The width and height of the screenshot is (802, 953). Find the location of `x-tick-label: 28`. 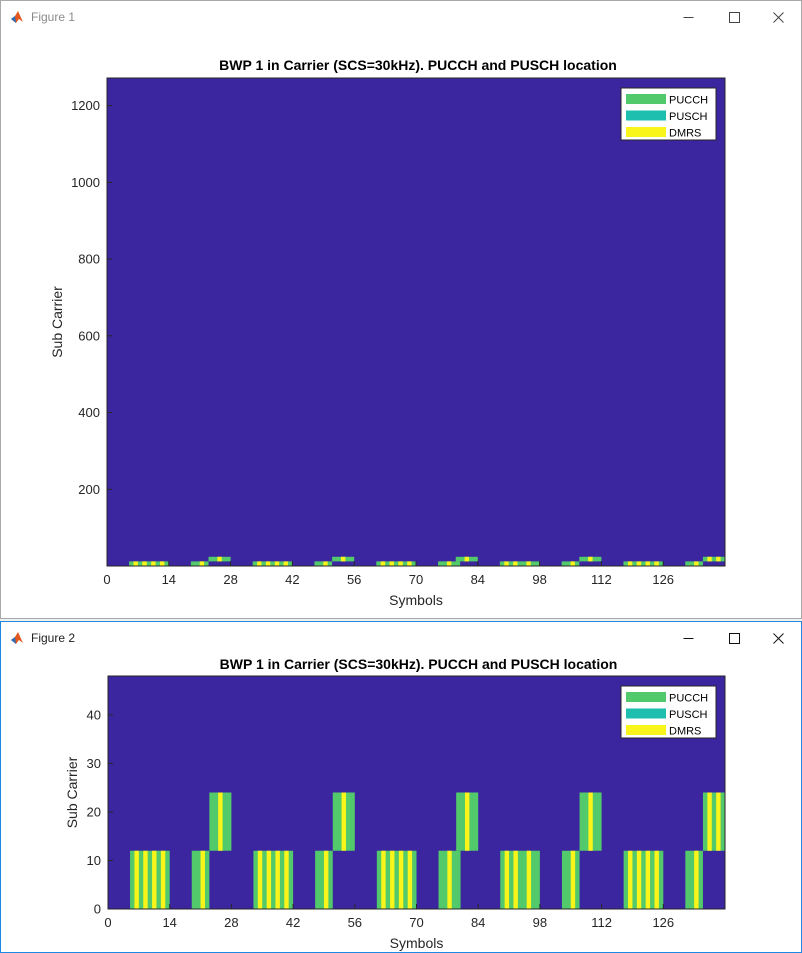

x-tick-label: 28 is located at coordinates (230, 579).